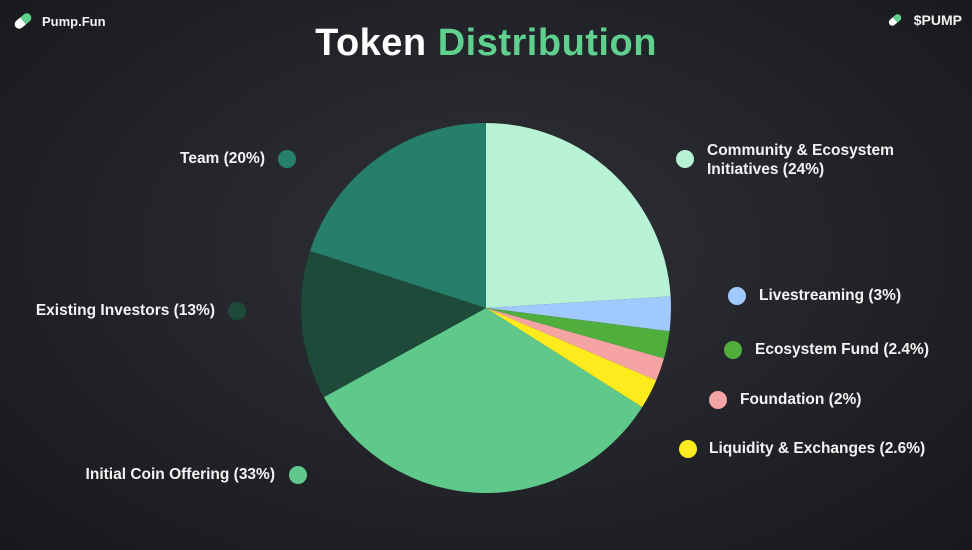 The width and height of the screenshot is (972, 550). Describe the element at coordinates (287, 159) in the screenshot. I see `legend-dot-team` at that location.